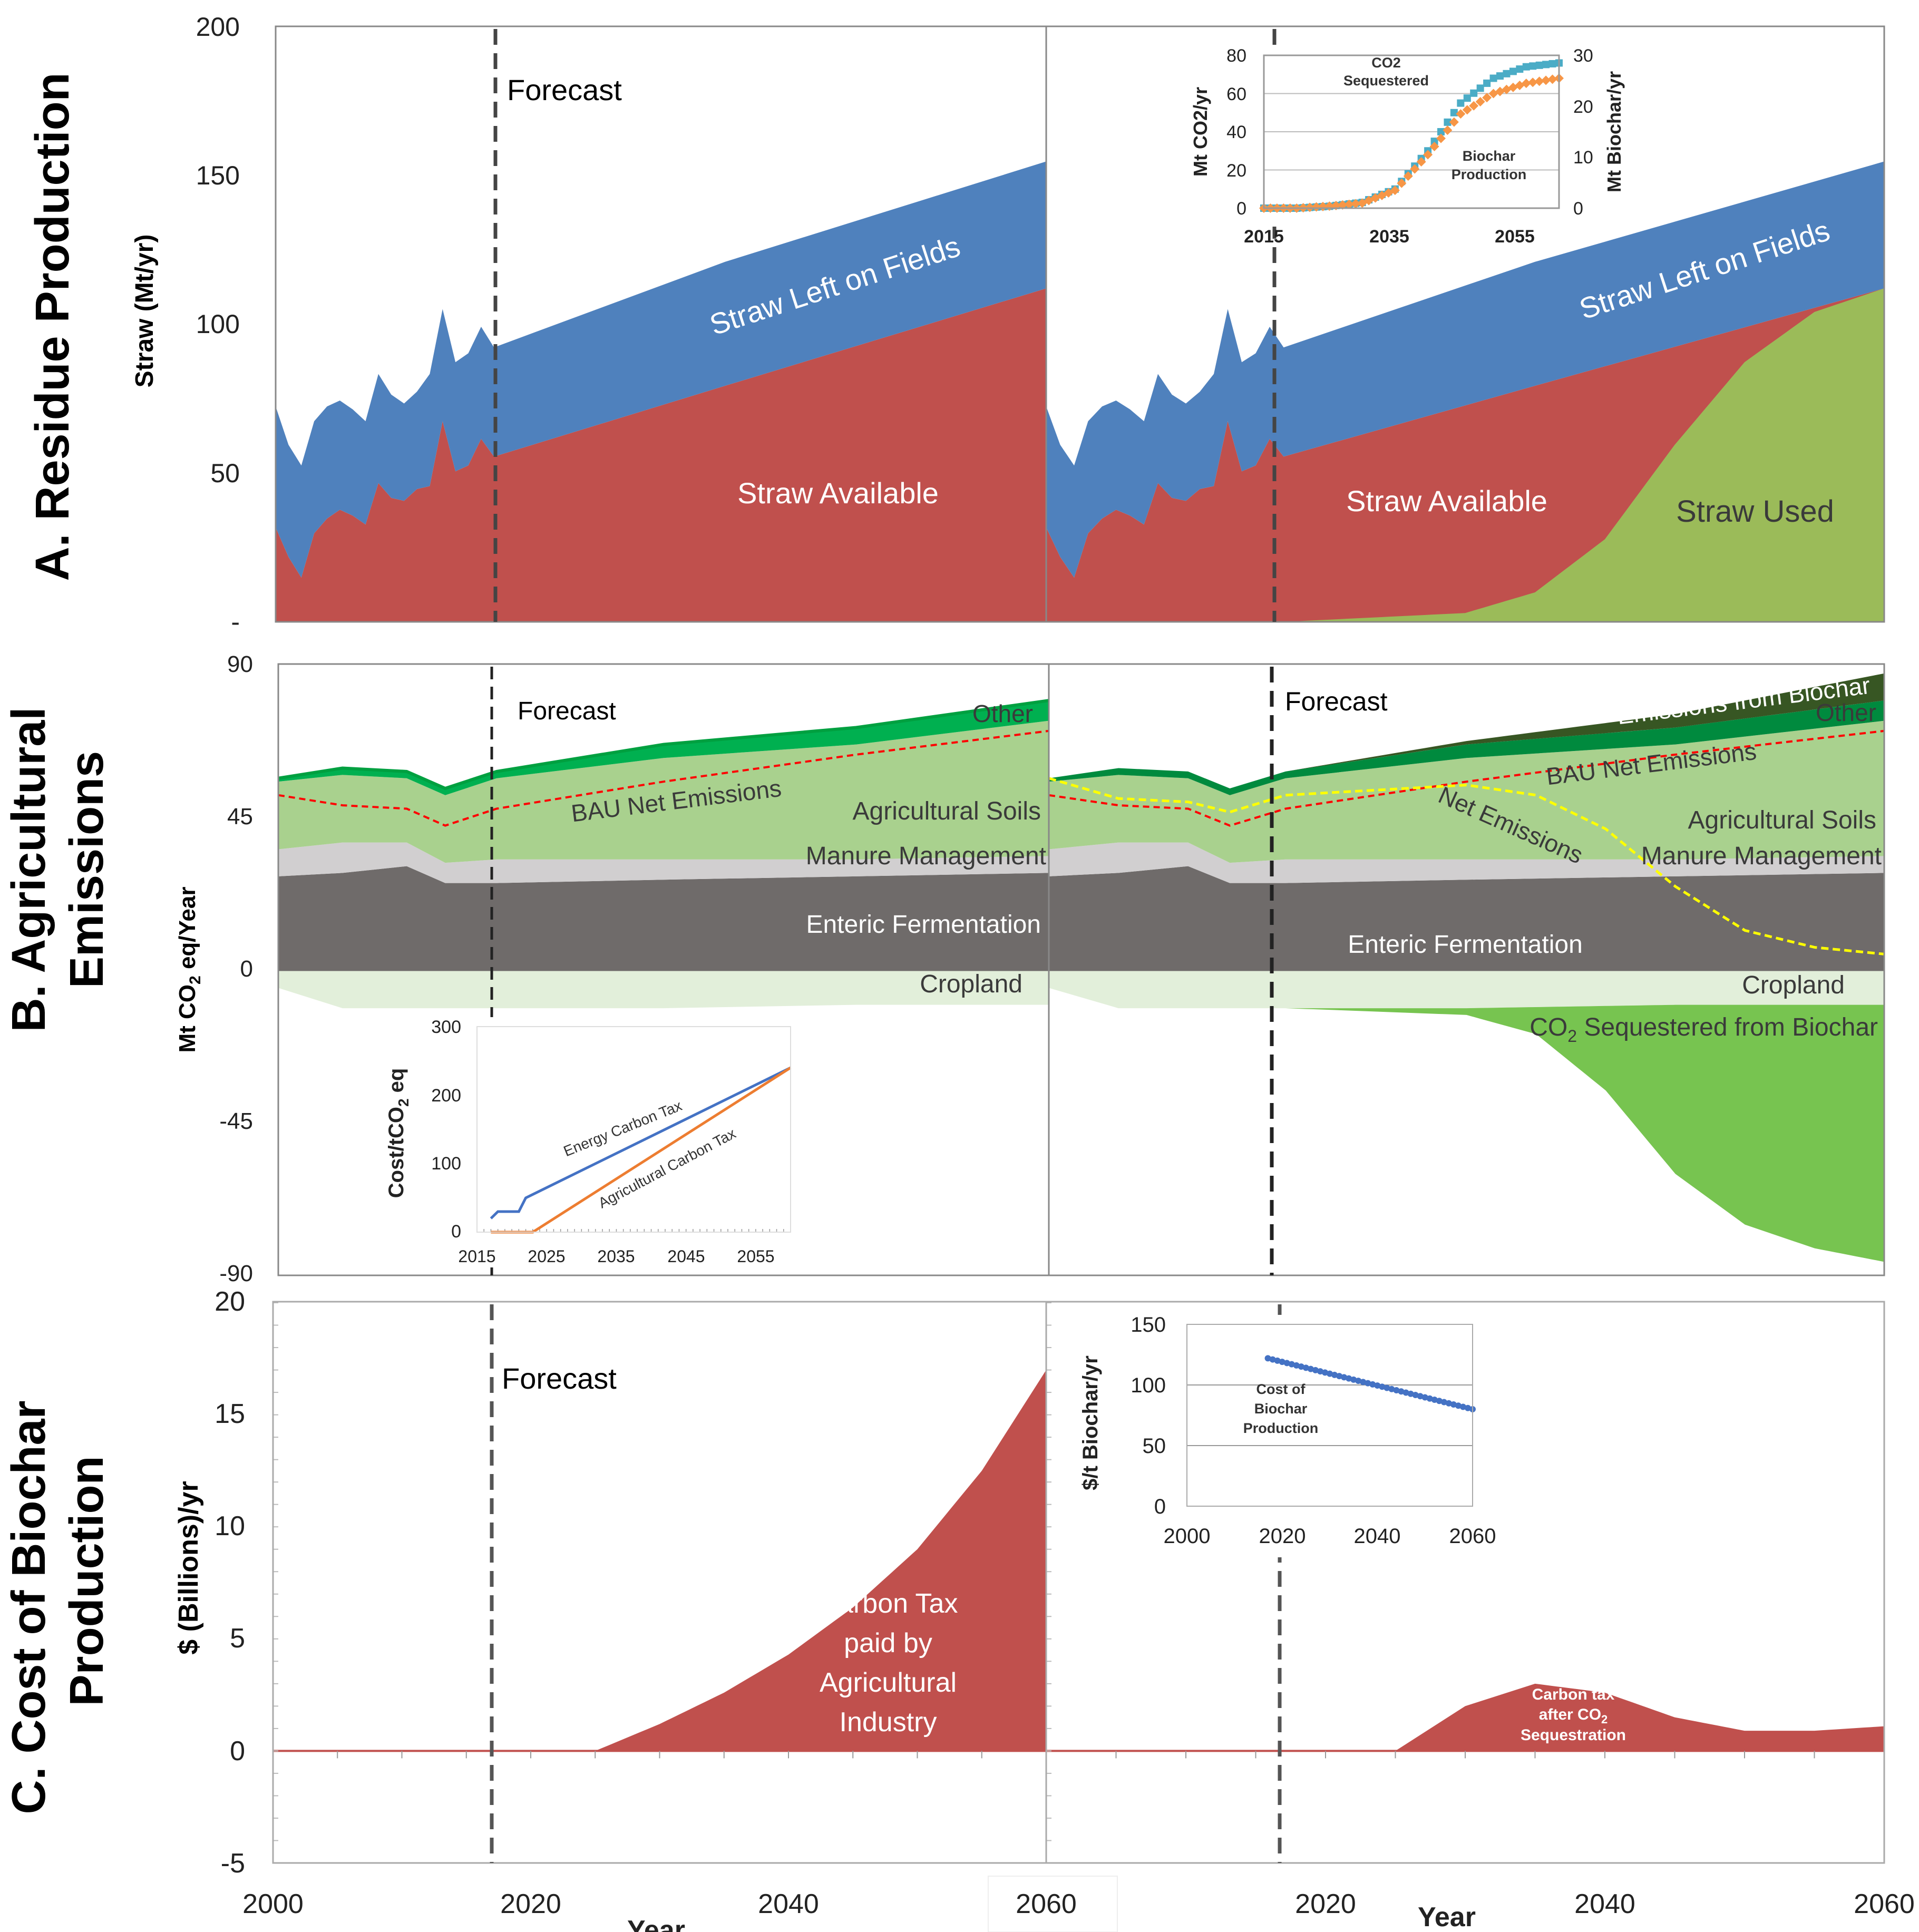 Image resolution: width=1919 pixels, height=1932 pixels. Describe the element at coordinates (888, 1603) in the screenshot. I see `c-left-label-1: Carbon Tax` at that location.